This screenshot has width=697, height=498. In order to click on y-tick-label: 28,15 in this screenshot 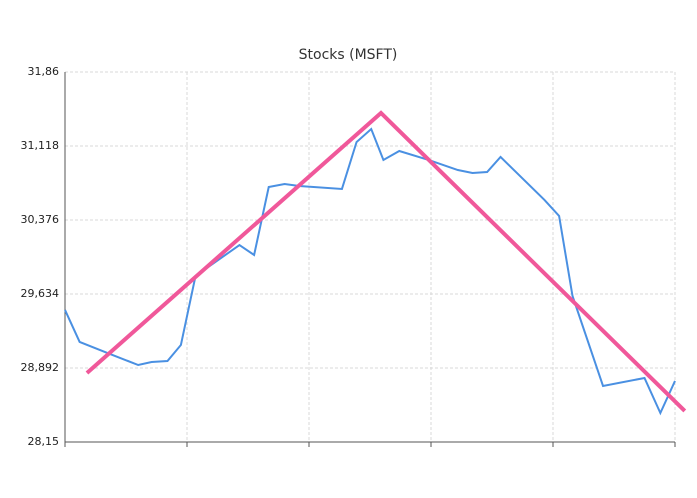, I will do `click(44, 441)`.